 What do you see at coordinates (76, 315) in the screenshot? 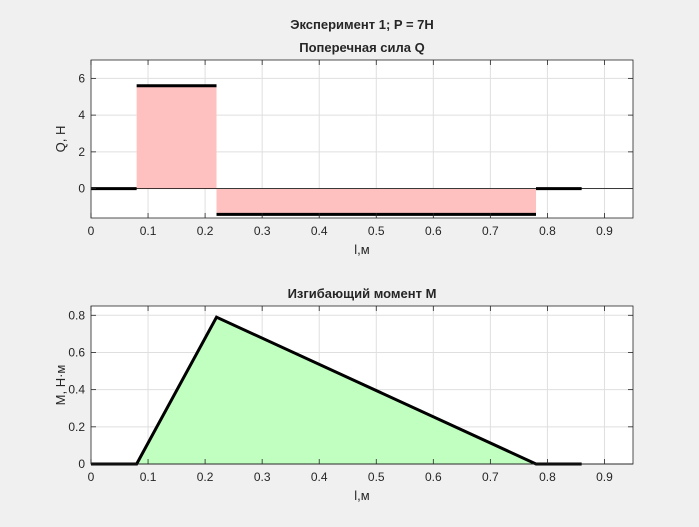
I see `y-tick-label: 0.8` at bounding box center [76, 315].